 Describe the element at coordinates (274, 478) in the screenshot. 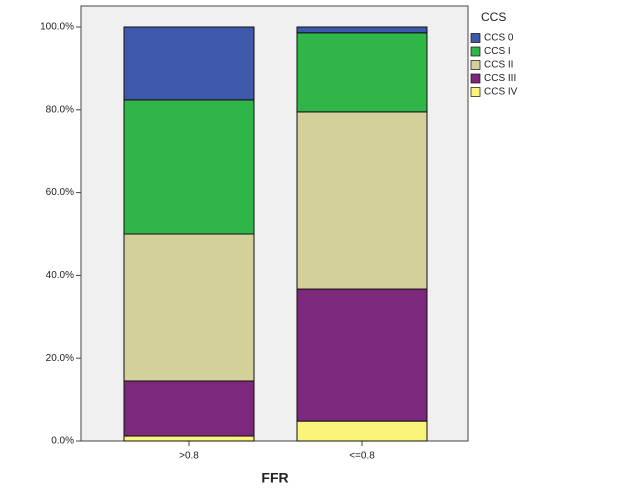

I see `x-axis-title: FFR` at that location.